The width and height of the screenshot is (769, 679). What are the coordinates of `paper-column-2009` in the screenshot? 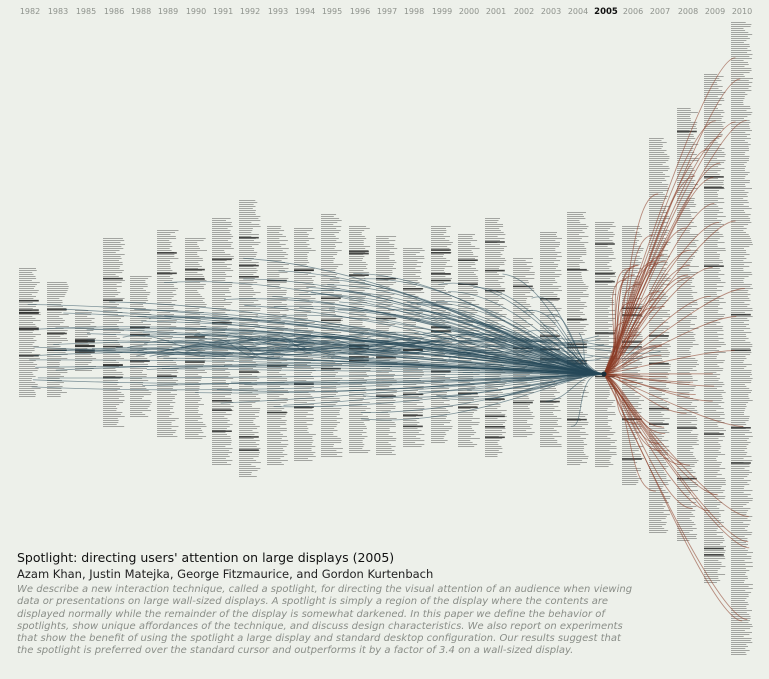 It's located at (715, 328).